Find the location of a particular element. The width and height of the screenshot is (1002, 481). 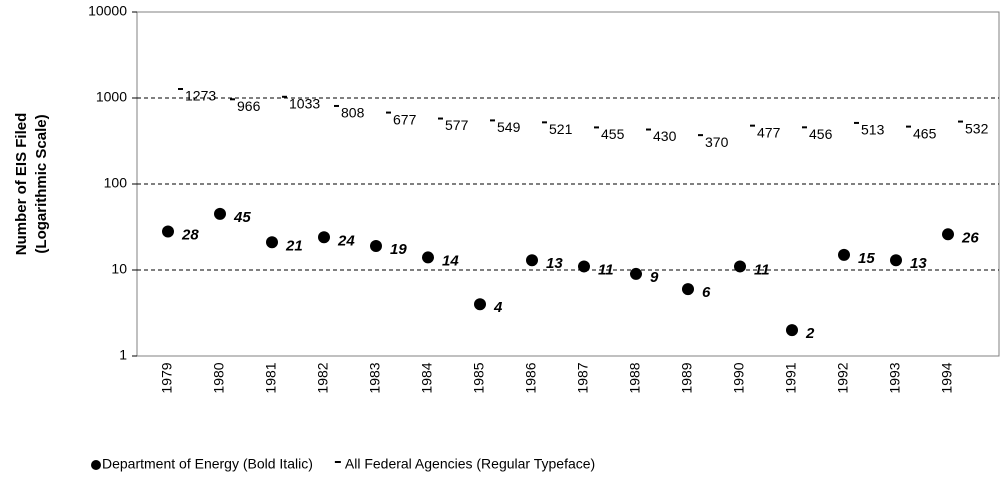

data-label: 966 is located at coordinates (249, 106).